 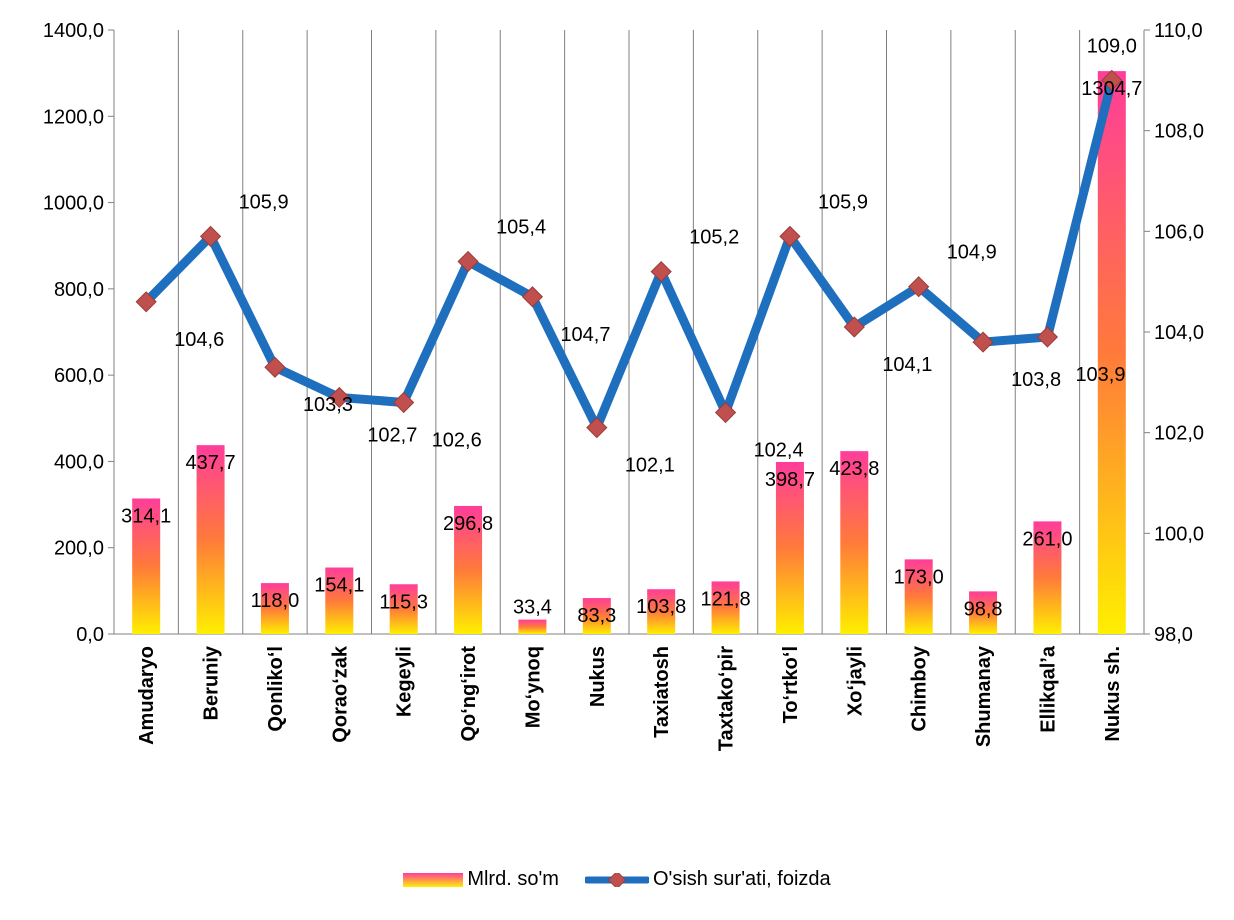 What do you see at coordinates (790, 480) in the screenshot?
I see `bar-data-label: 398,7` at bounding box center [790, 480].